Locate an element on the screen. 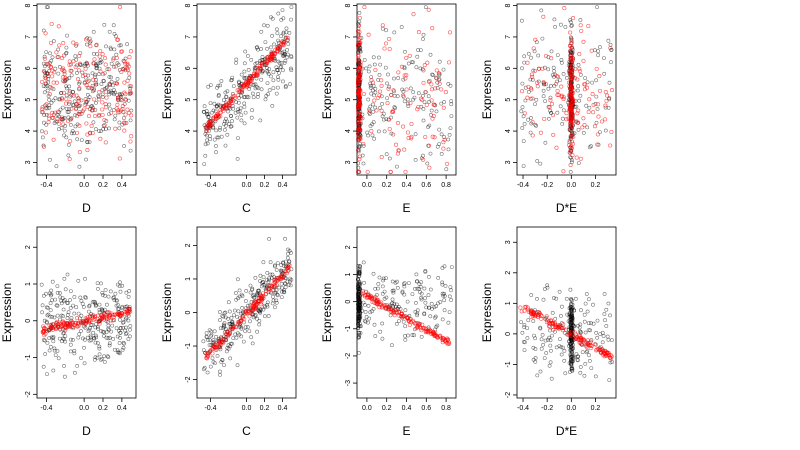 The image size is (800, 450). x-axis-label: D is located at coordinates (86, 208).